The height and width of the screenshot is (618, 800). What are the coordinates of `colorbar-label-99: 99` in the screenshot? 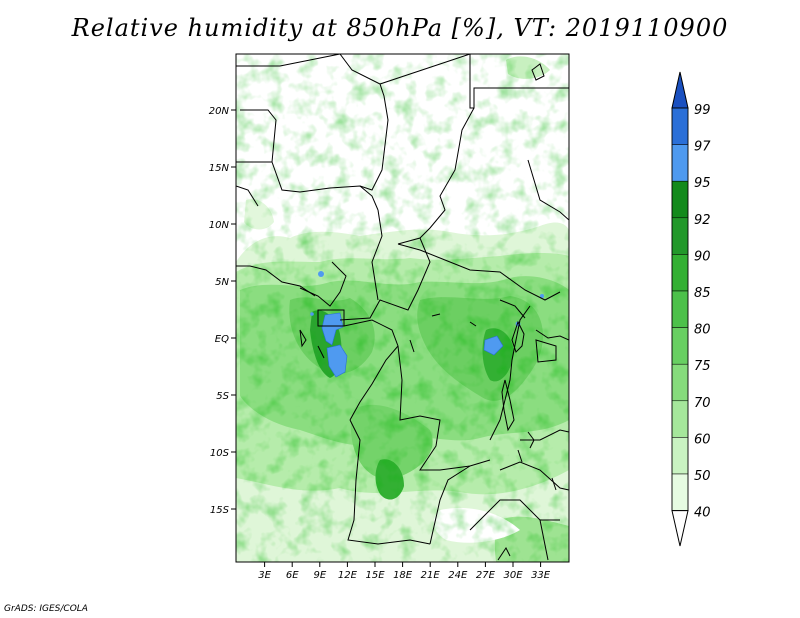 It's located at (702, 110).